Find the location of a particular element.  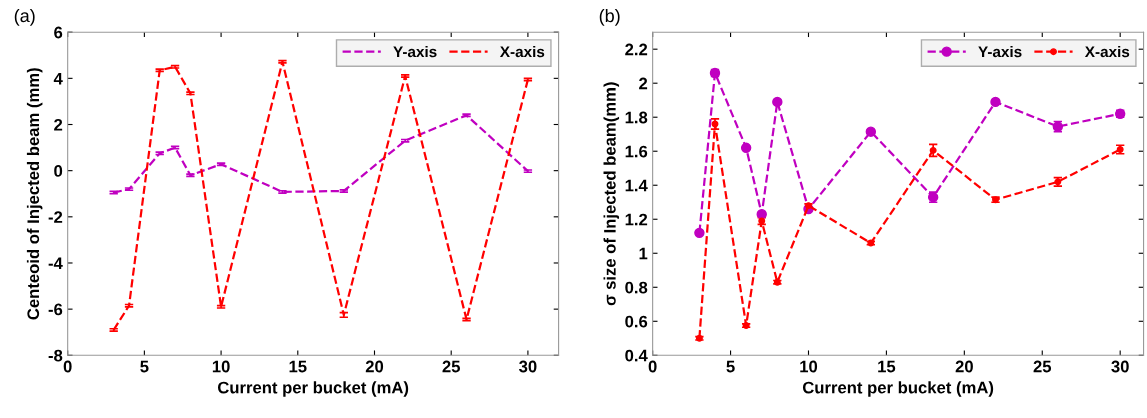

y-tick-label: 0.4 is located at coordinates (636, 355).